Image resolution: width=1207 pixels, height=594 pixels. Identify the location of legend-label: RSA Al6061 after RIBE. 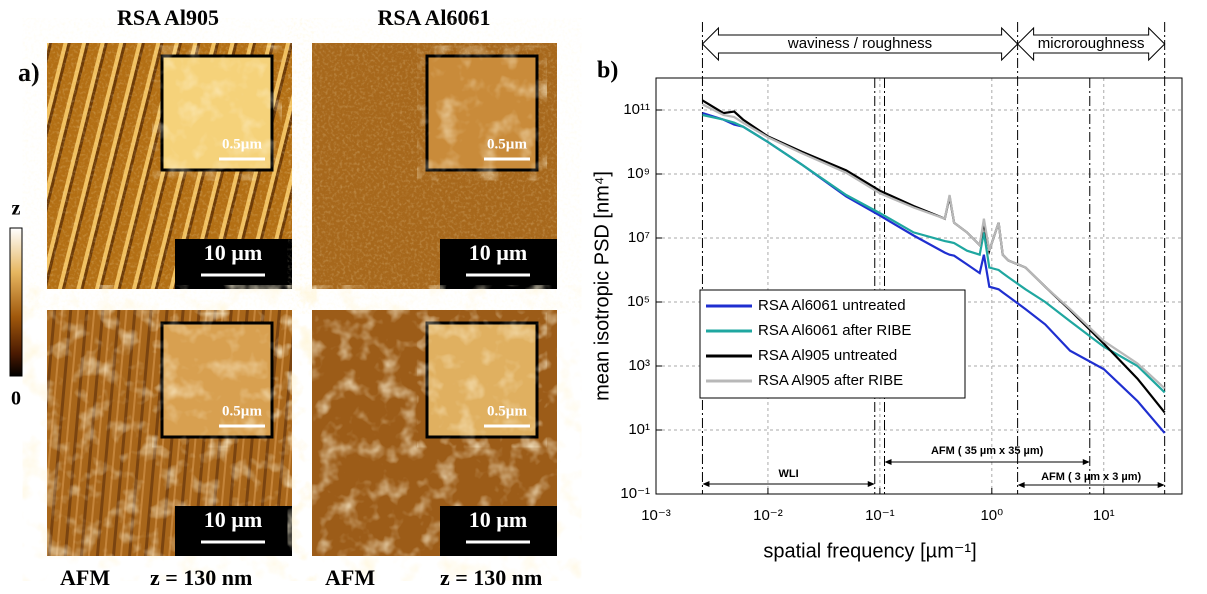
(834, 330).